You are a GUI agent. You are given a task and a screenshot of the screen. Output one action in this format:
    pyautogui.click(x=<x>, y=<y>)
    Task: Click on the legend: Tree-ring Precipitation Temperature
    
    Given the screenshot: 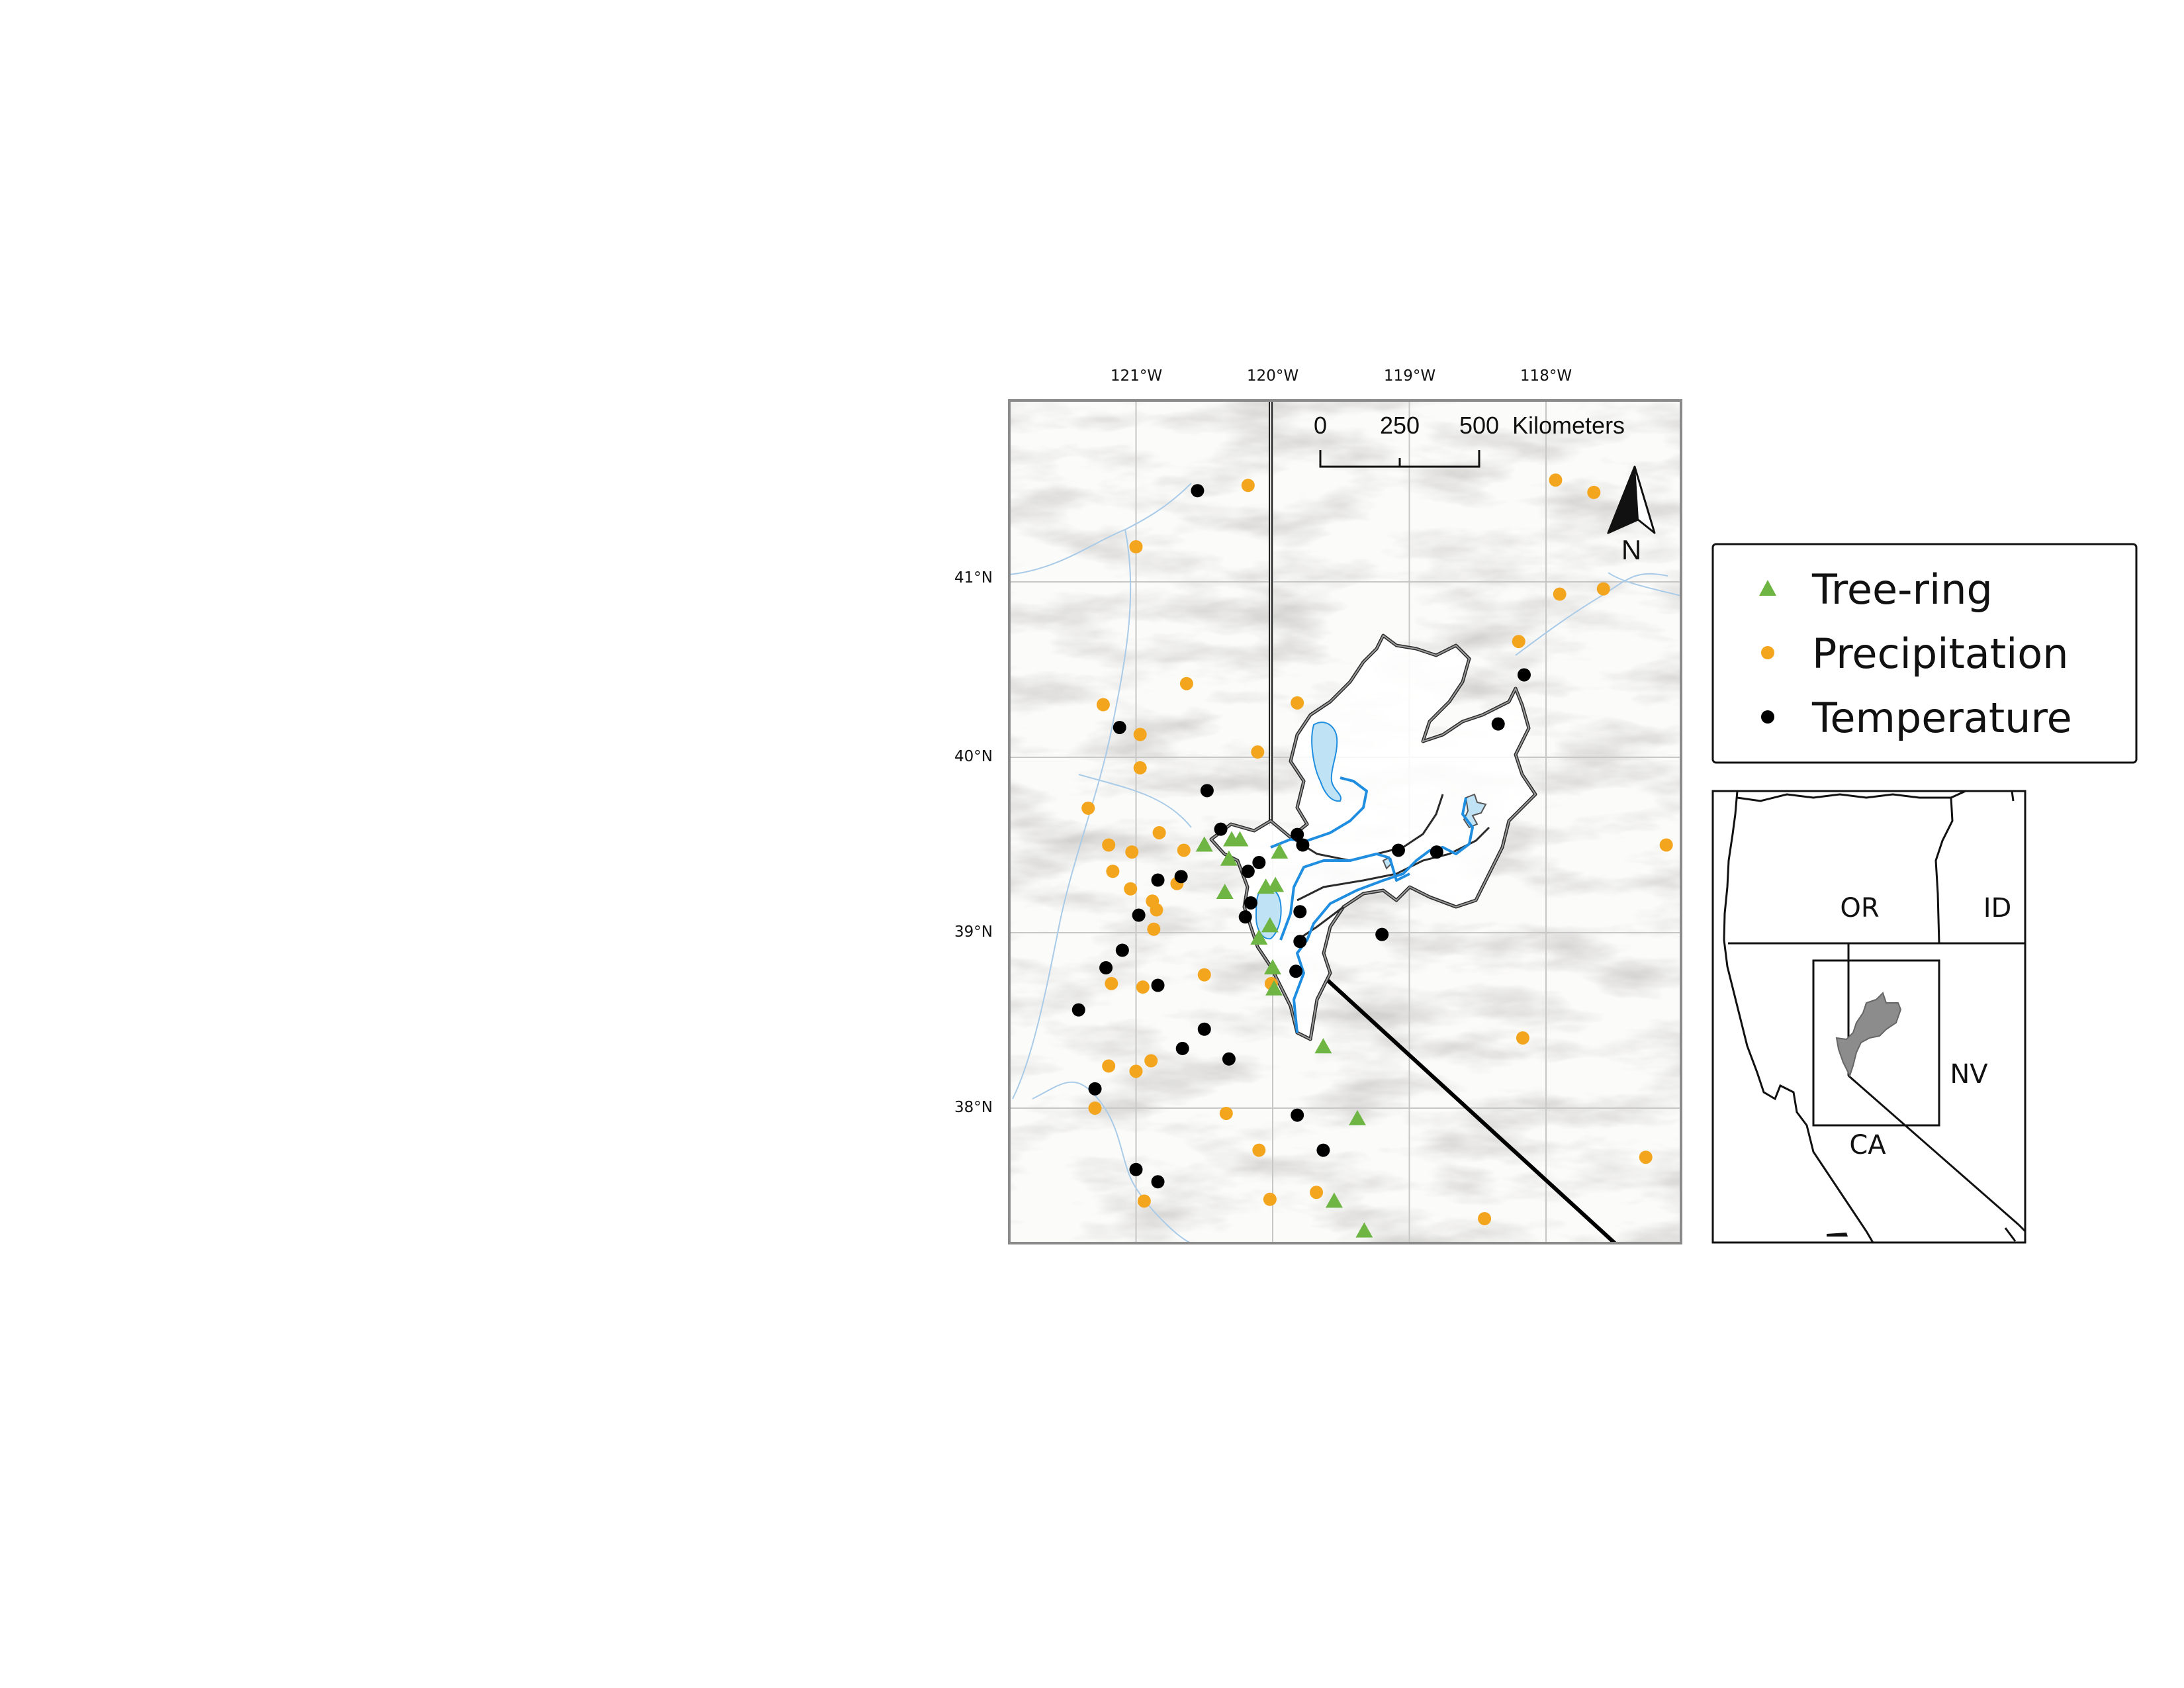 What is the action you would take?
    pyautogui.click(x=1925, y=653)
    